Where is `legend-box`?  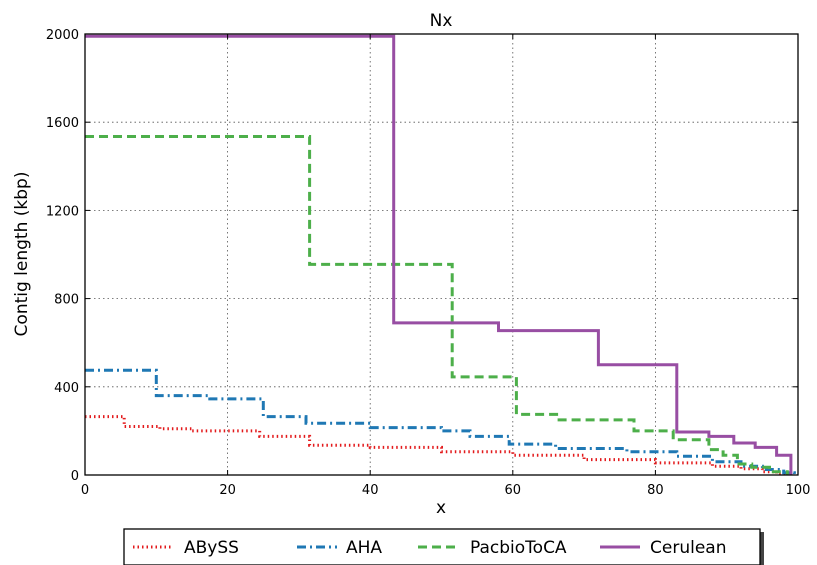
legend-box is located at coordinates (442, 546).